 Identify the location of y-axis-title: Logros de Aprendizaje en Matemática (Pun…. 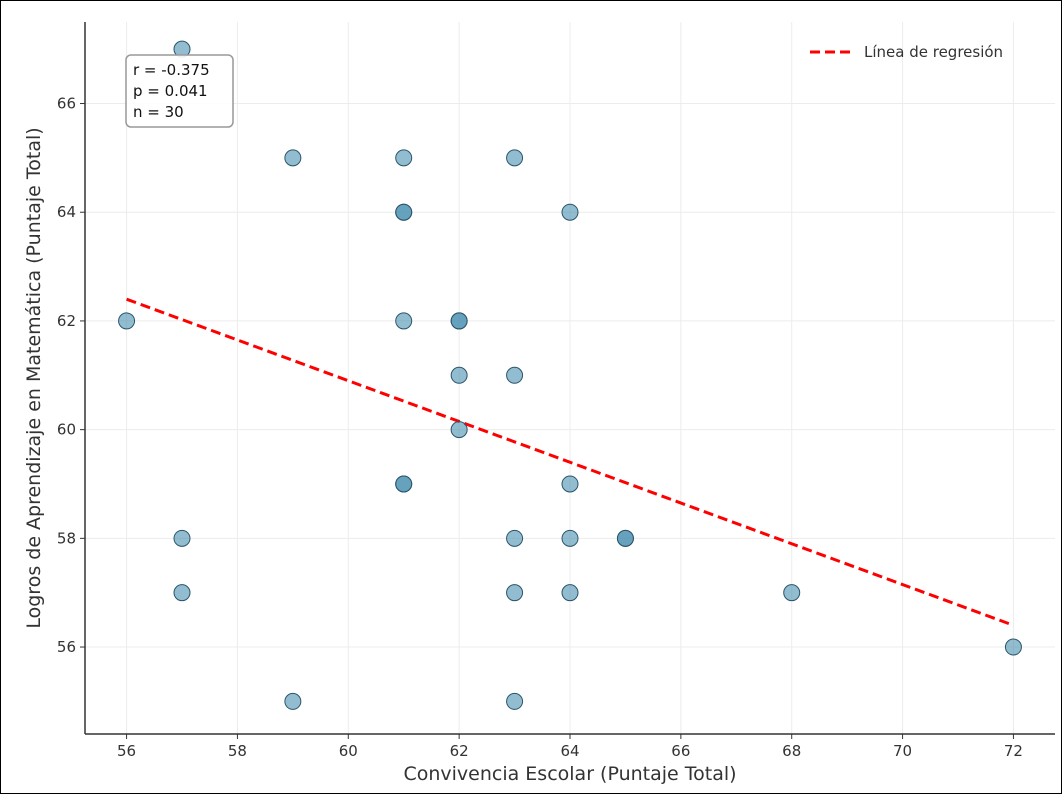
(34, 377).